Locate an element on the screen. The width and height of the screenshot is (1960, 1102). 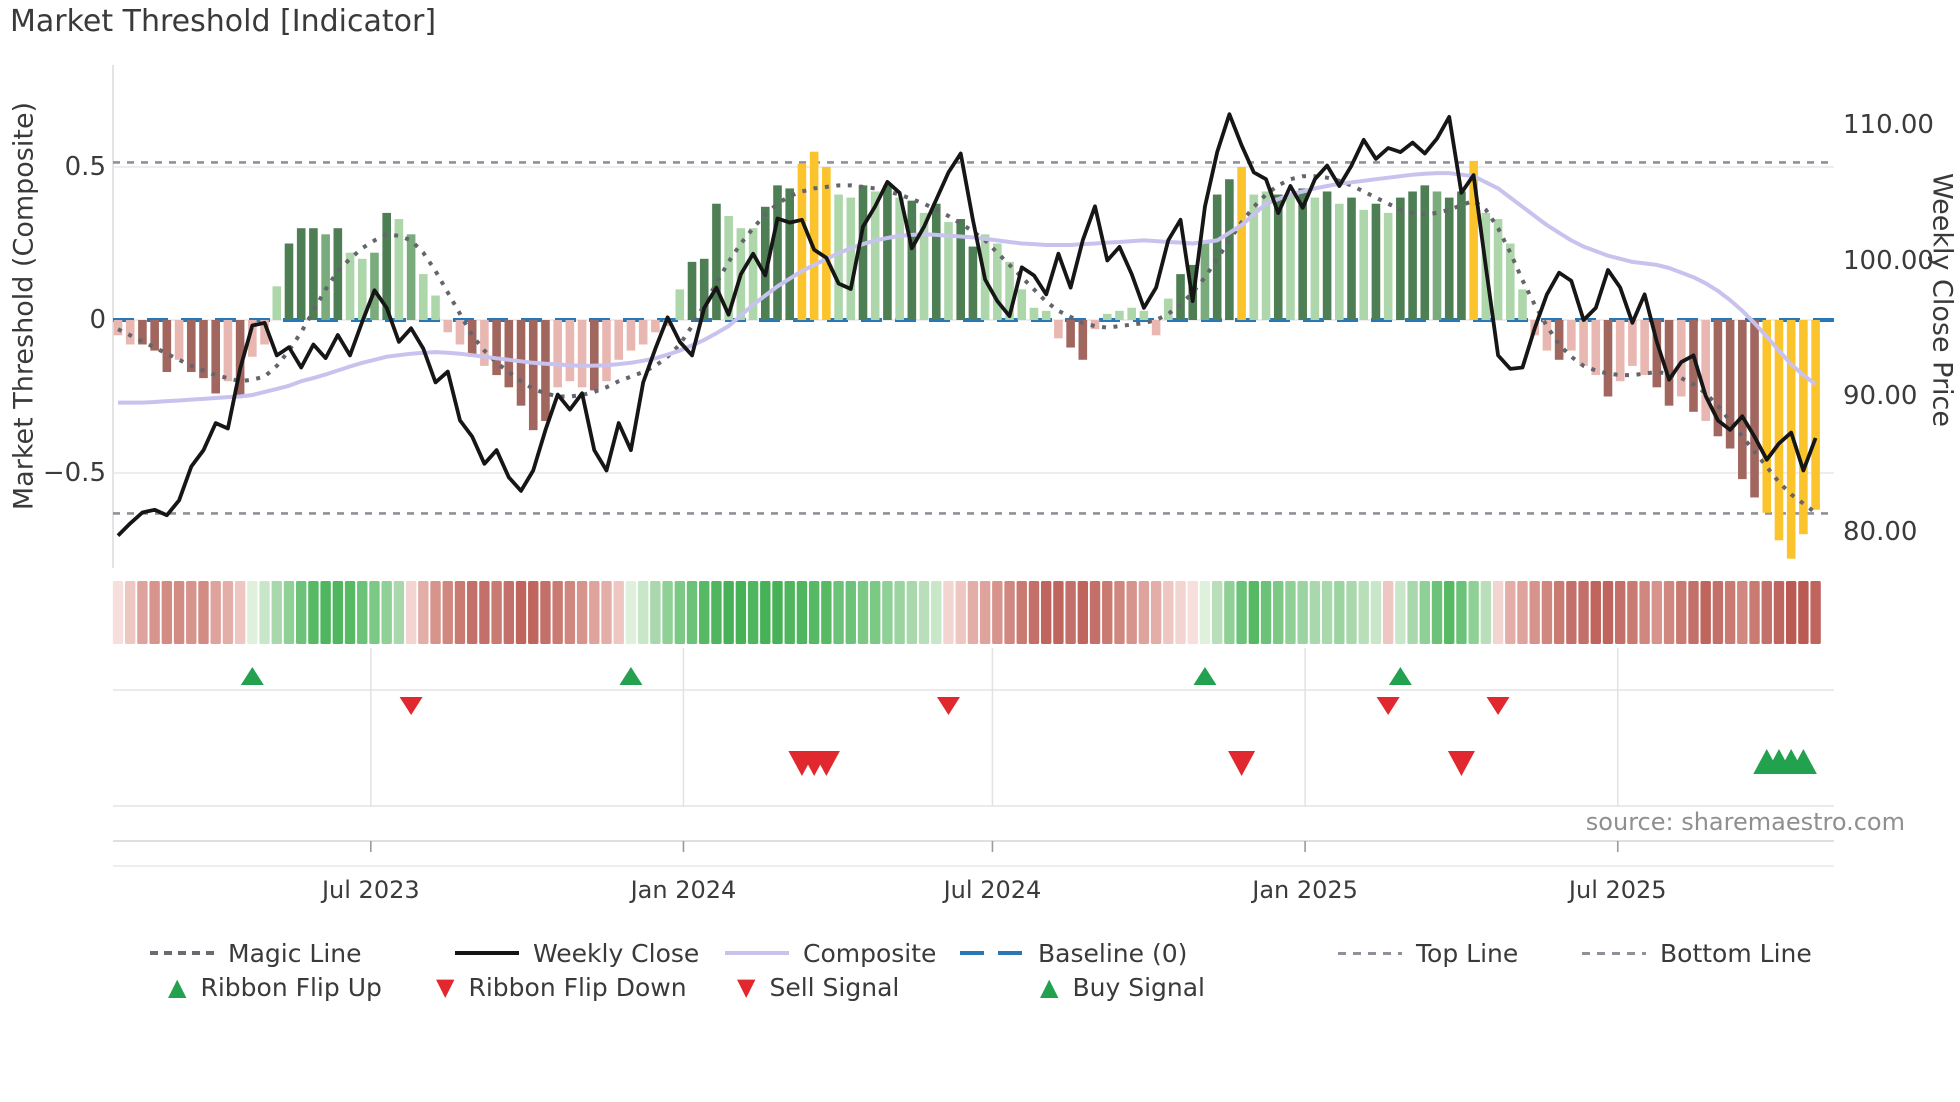
legend-item-ribbon-flip-up: ▲ Ribbon Flip Up is located at coordinates (275, 987).